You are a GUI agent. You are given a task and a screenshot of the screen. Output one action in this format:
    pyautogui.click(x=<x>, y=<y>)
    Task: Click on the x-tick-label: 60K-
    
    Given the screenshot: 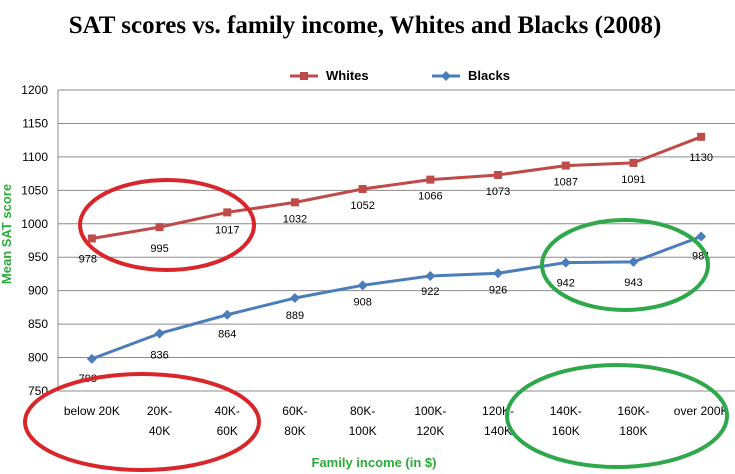 What is the action you would take?
    pyautogui.click(x=294, y=411)
    